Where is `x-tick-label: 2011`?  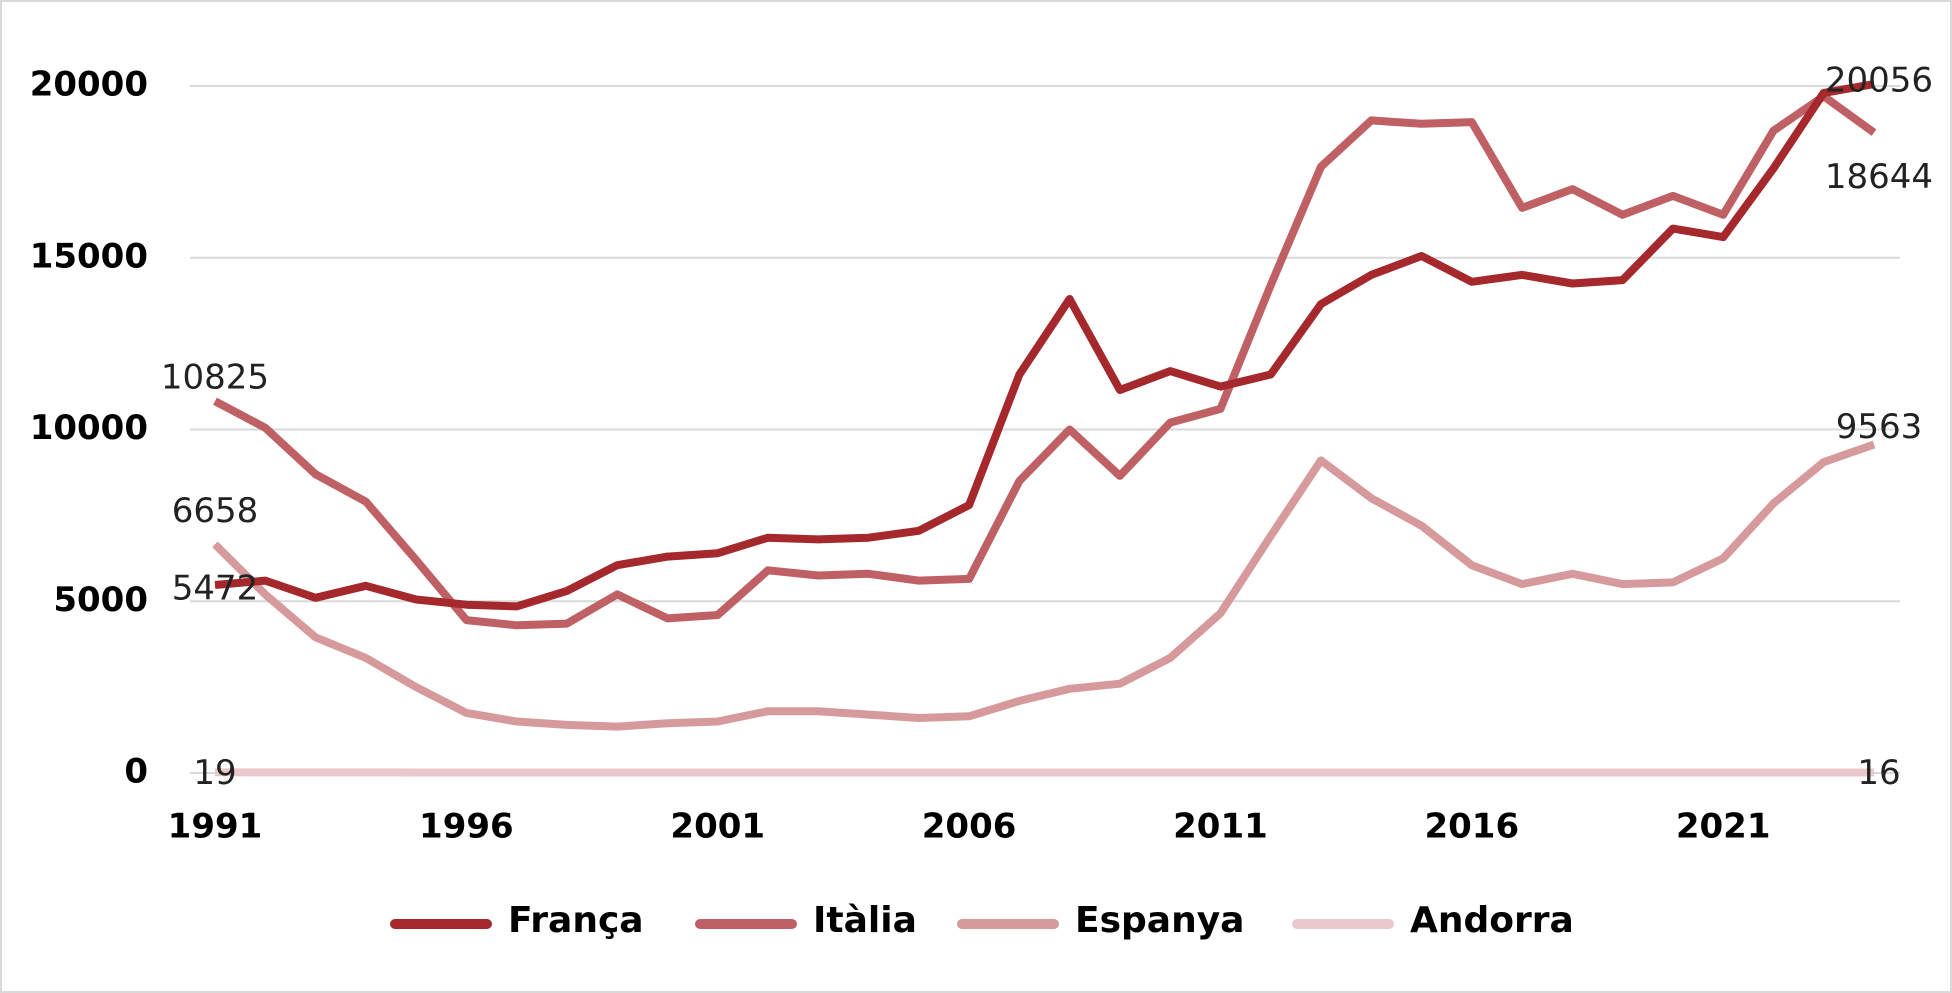 x-tick-label: 2011 is located at coordinates (1220, 827).